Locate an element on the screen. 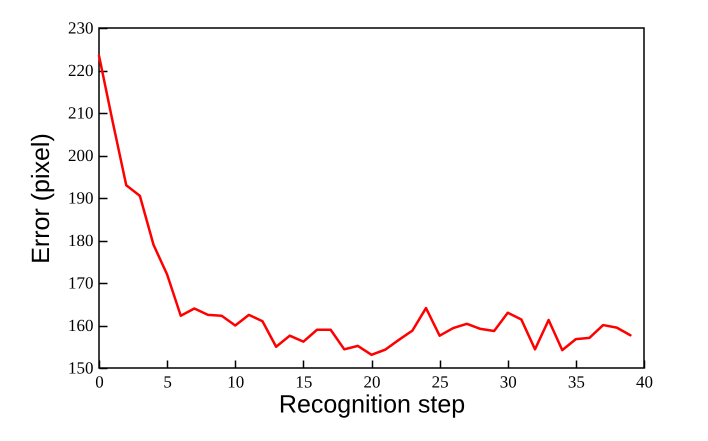 The image size is (708, 441). y-tick-label: 190 is located at coordinates (81, 198).